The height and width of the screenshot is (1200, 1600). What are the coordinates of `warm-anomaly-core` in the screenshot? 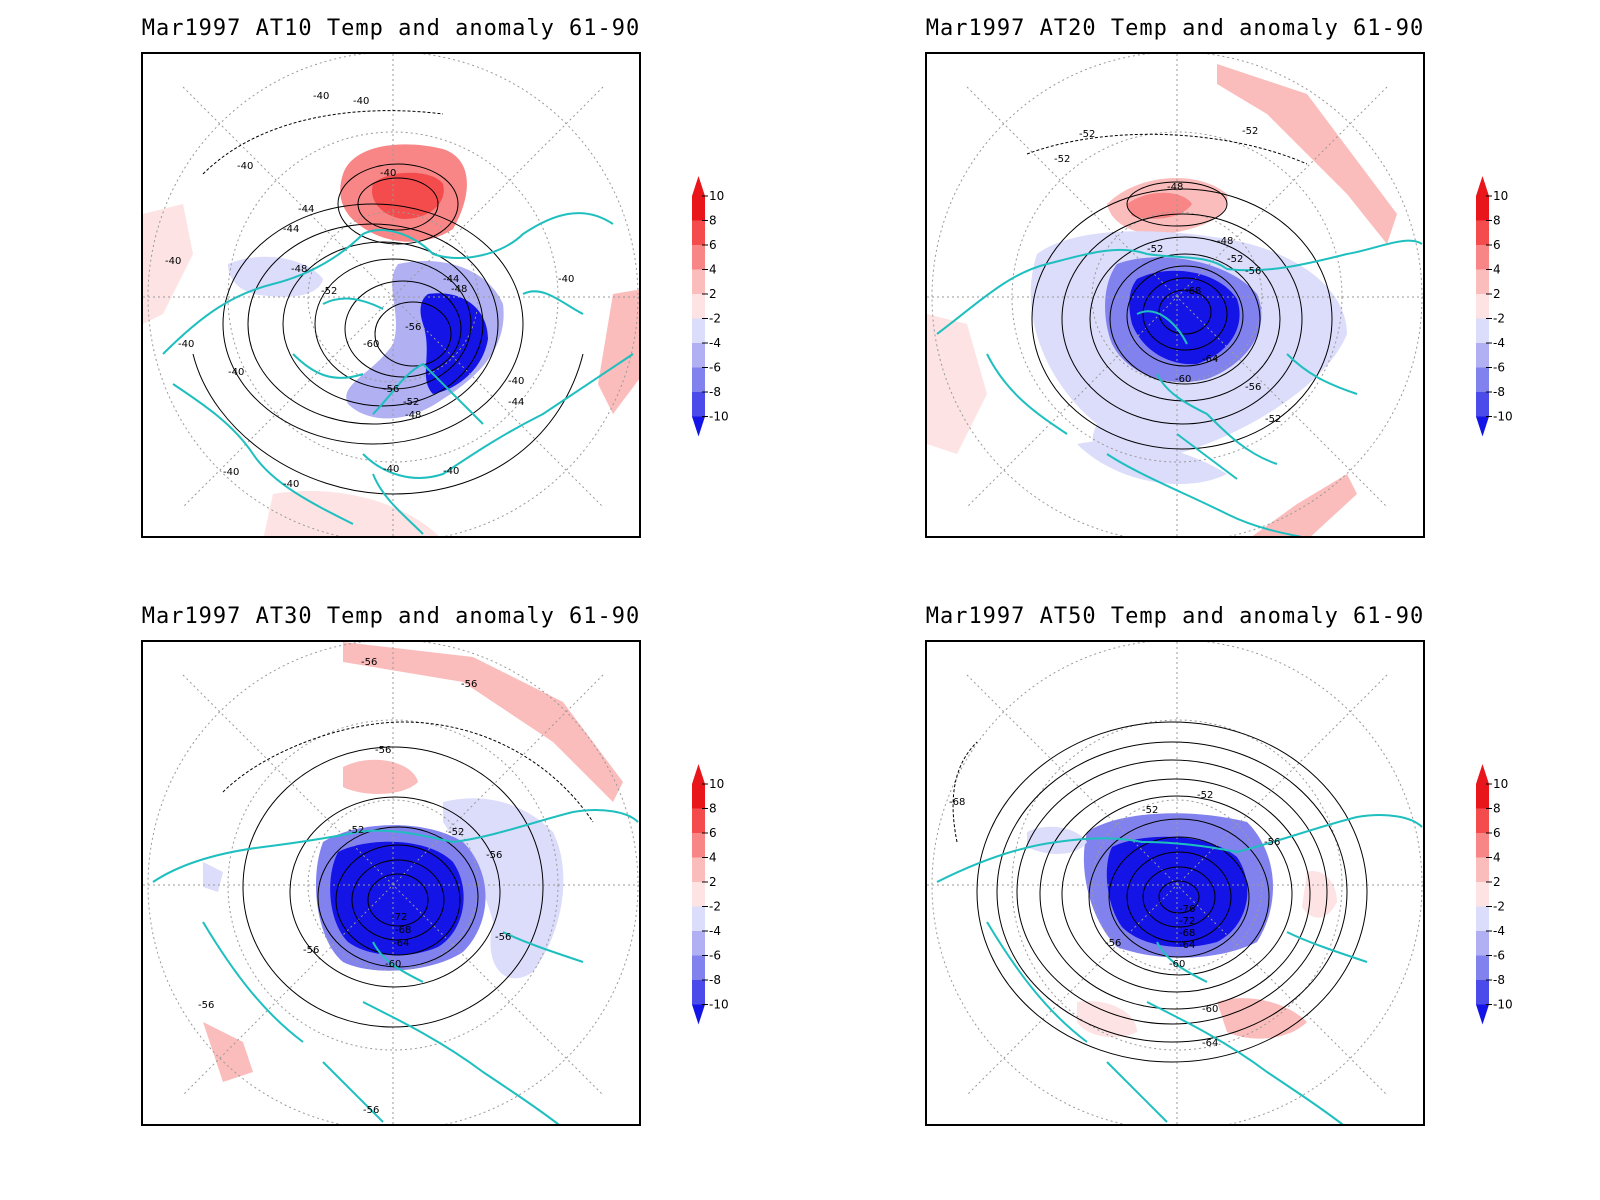 It's located at (408, 195).